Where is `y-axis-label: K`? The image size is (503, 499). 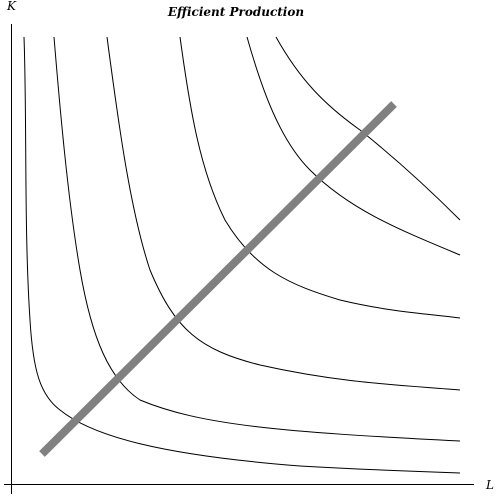
y-axis-label: K is located at coordinates (11, 6).